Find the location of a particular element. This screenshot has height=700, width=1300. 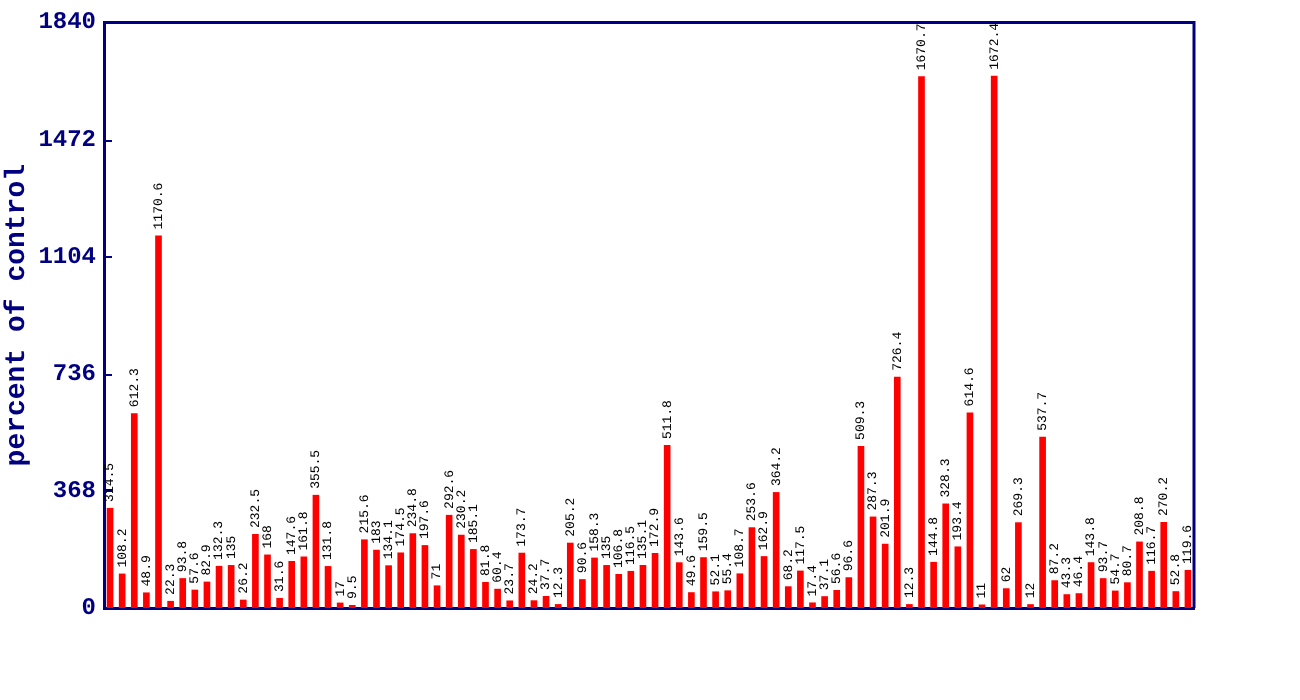

y-tick-label: 368 is located at coordinates (74, 490).